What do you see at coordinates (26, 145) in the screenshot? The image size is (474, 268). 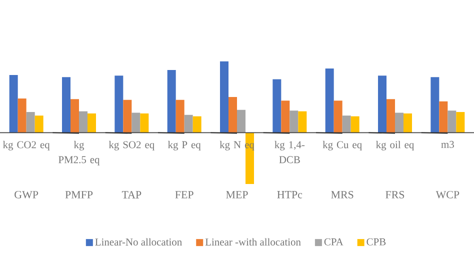 I see `annotation: kg CO2 eq` at bounding box center [26, 145].